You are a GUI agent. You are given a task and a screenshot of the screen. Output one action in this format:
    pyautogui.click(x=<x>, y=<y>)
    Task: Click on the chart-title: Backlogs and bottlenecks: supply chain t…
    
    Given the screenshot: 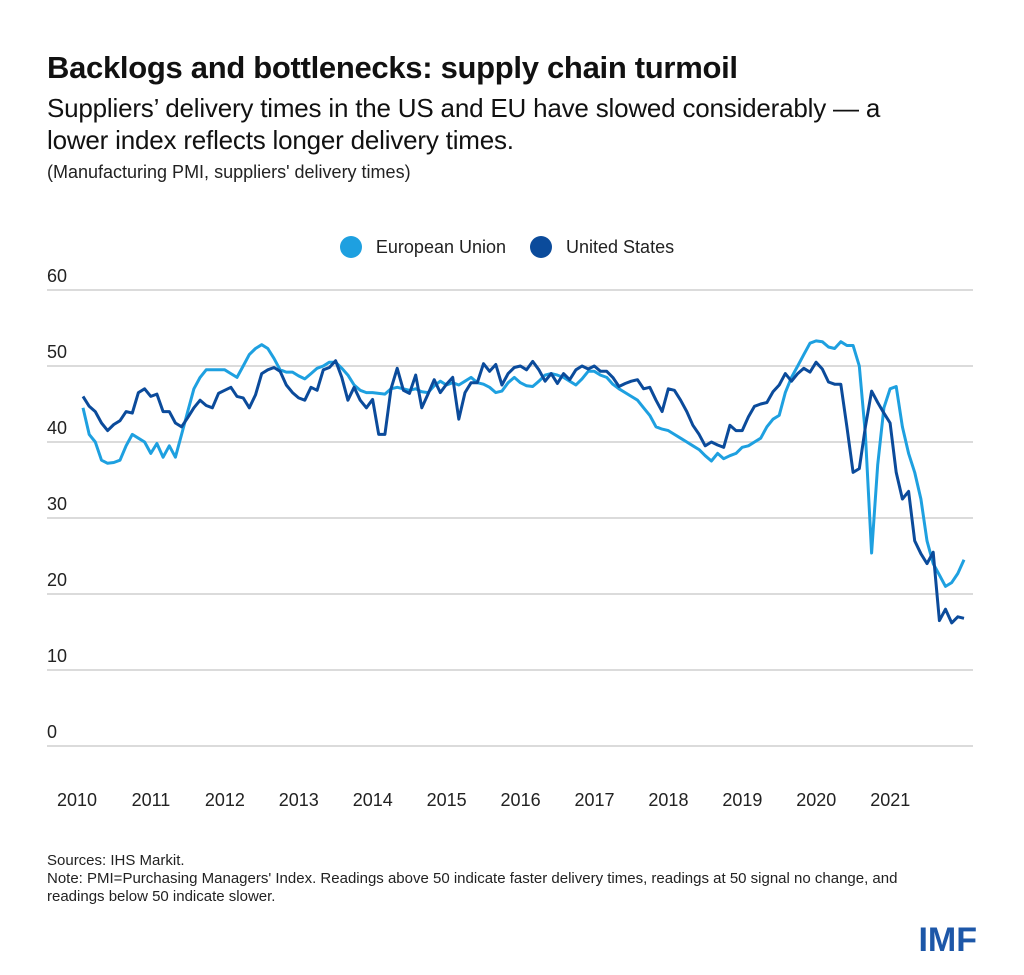 What is the action you would take?
    pyautogui.click(x=392, y=67)
    